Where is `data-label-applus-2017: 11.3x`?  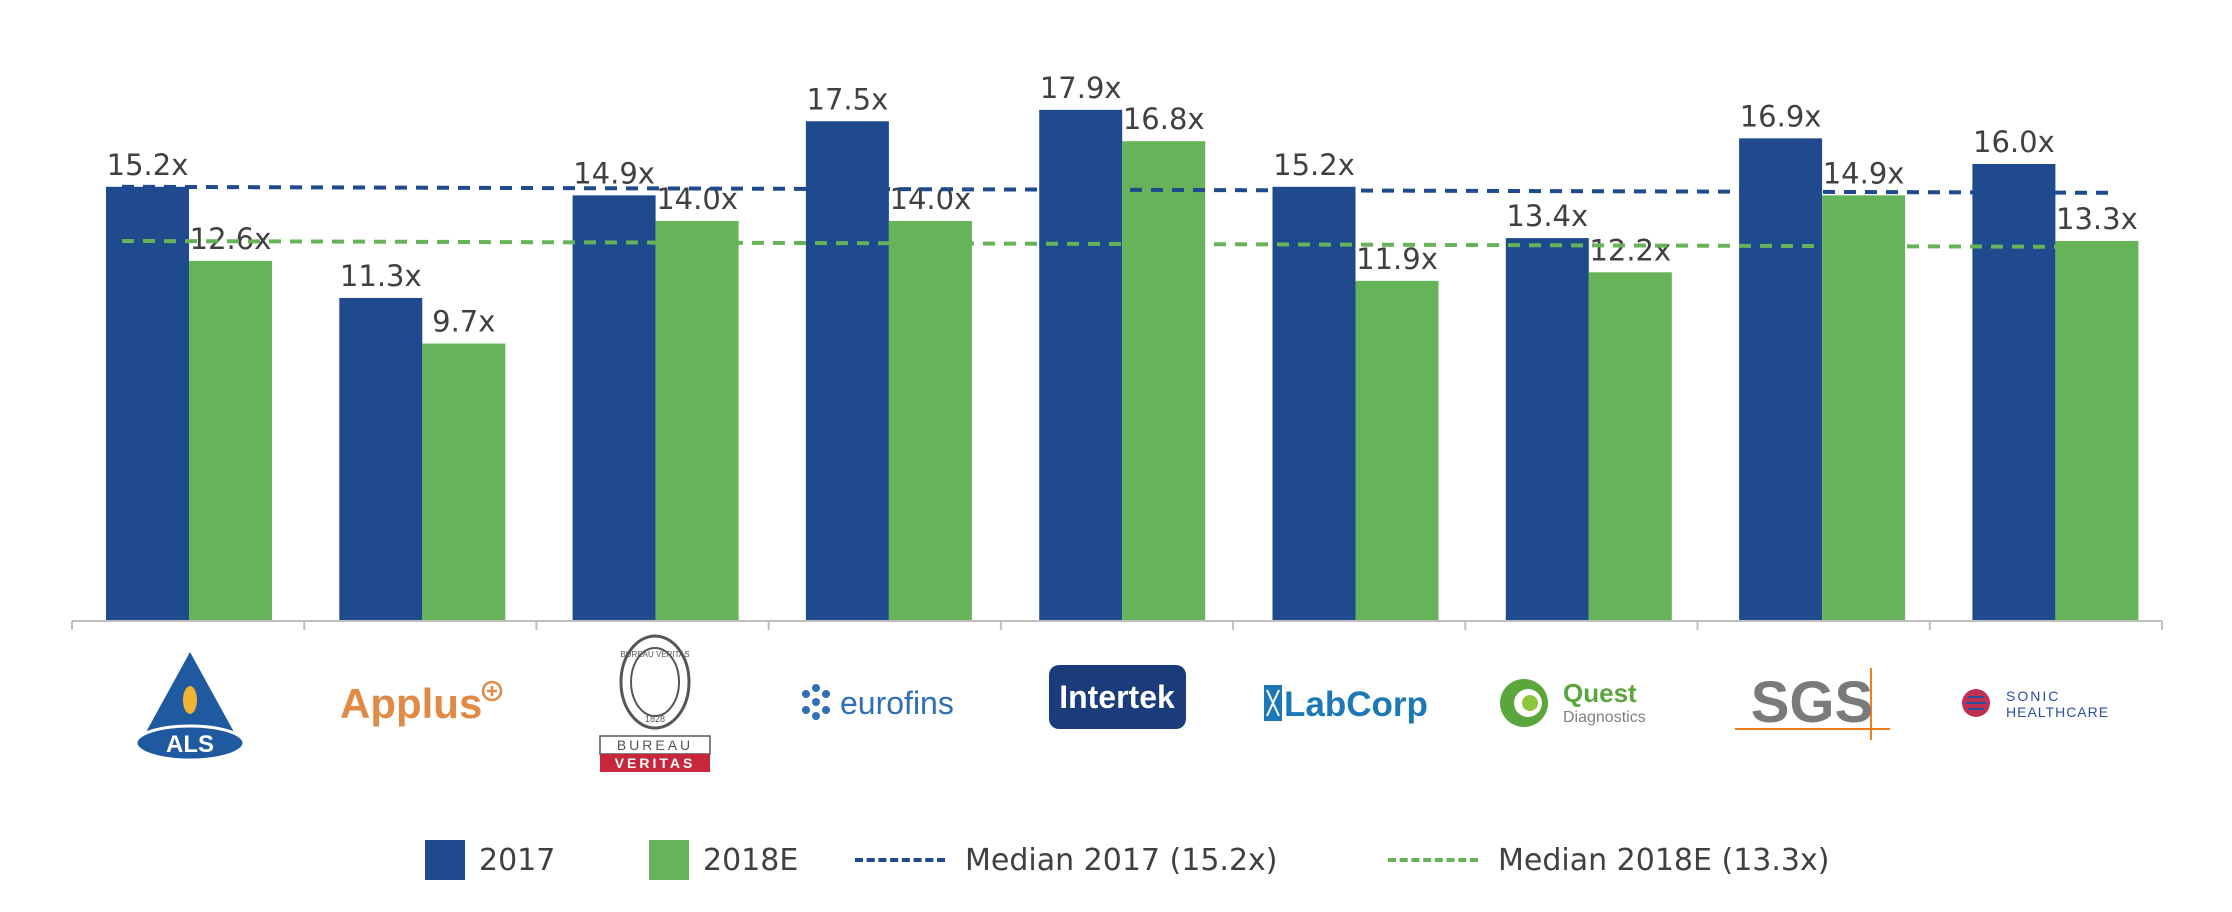
data-label-applus-2017: 11.3x is located at coordinates (381, 276).